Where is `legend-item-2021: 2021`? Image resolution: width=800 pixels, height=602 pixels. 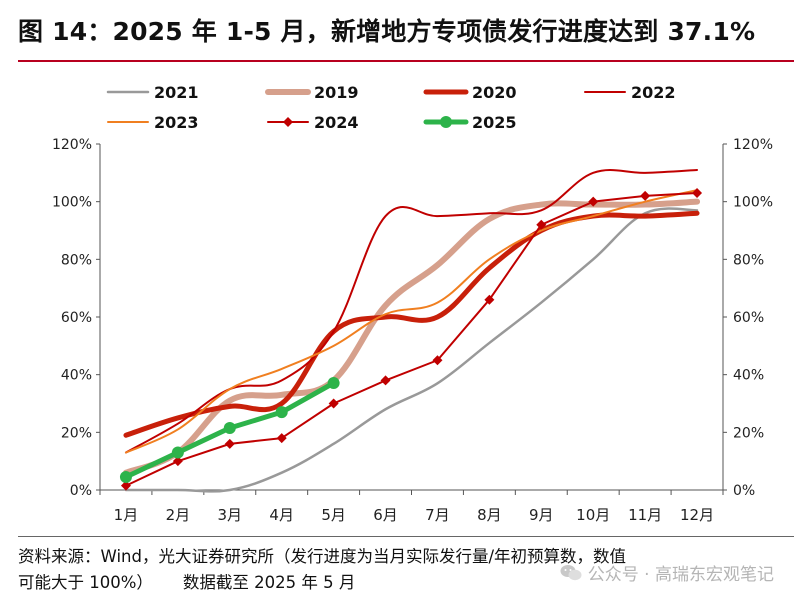 legend-item-2021: 2021 is located at coordinates (152, 92).